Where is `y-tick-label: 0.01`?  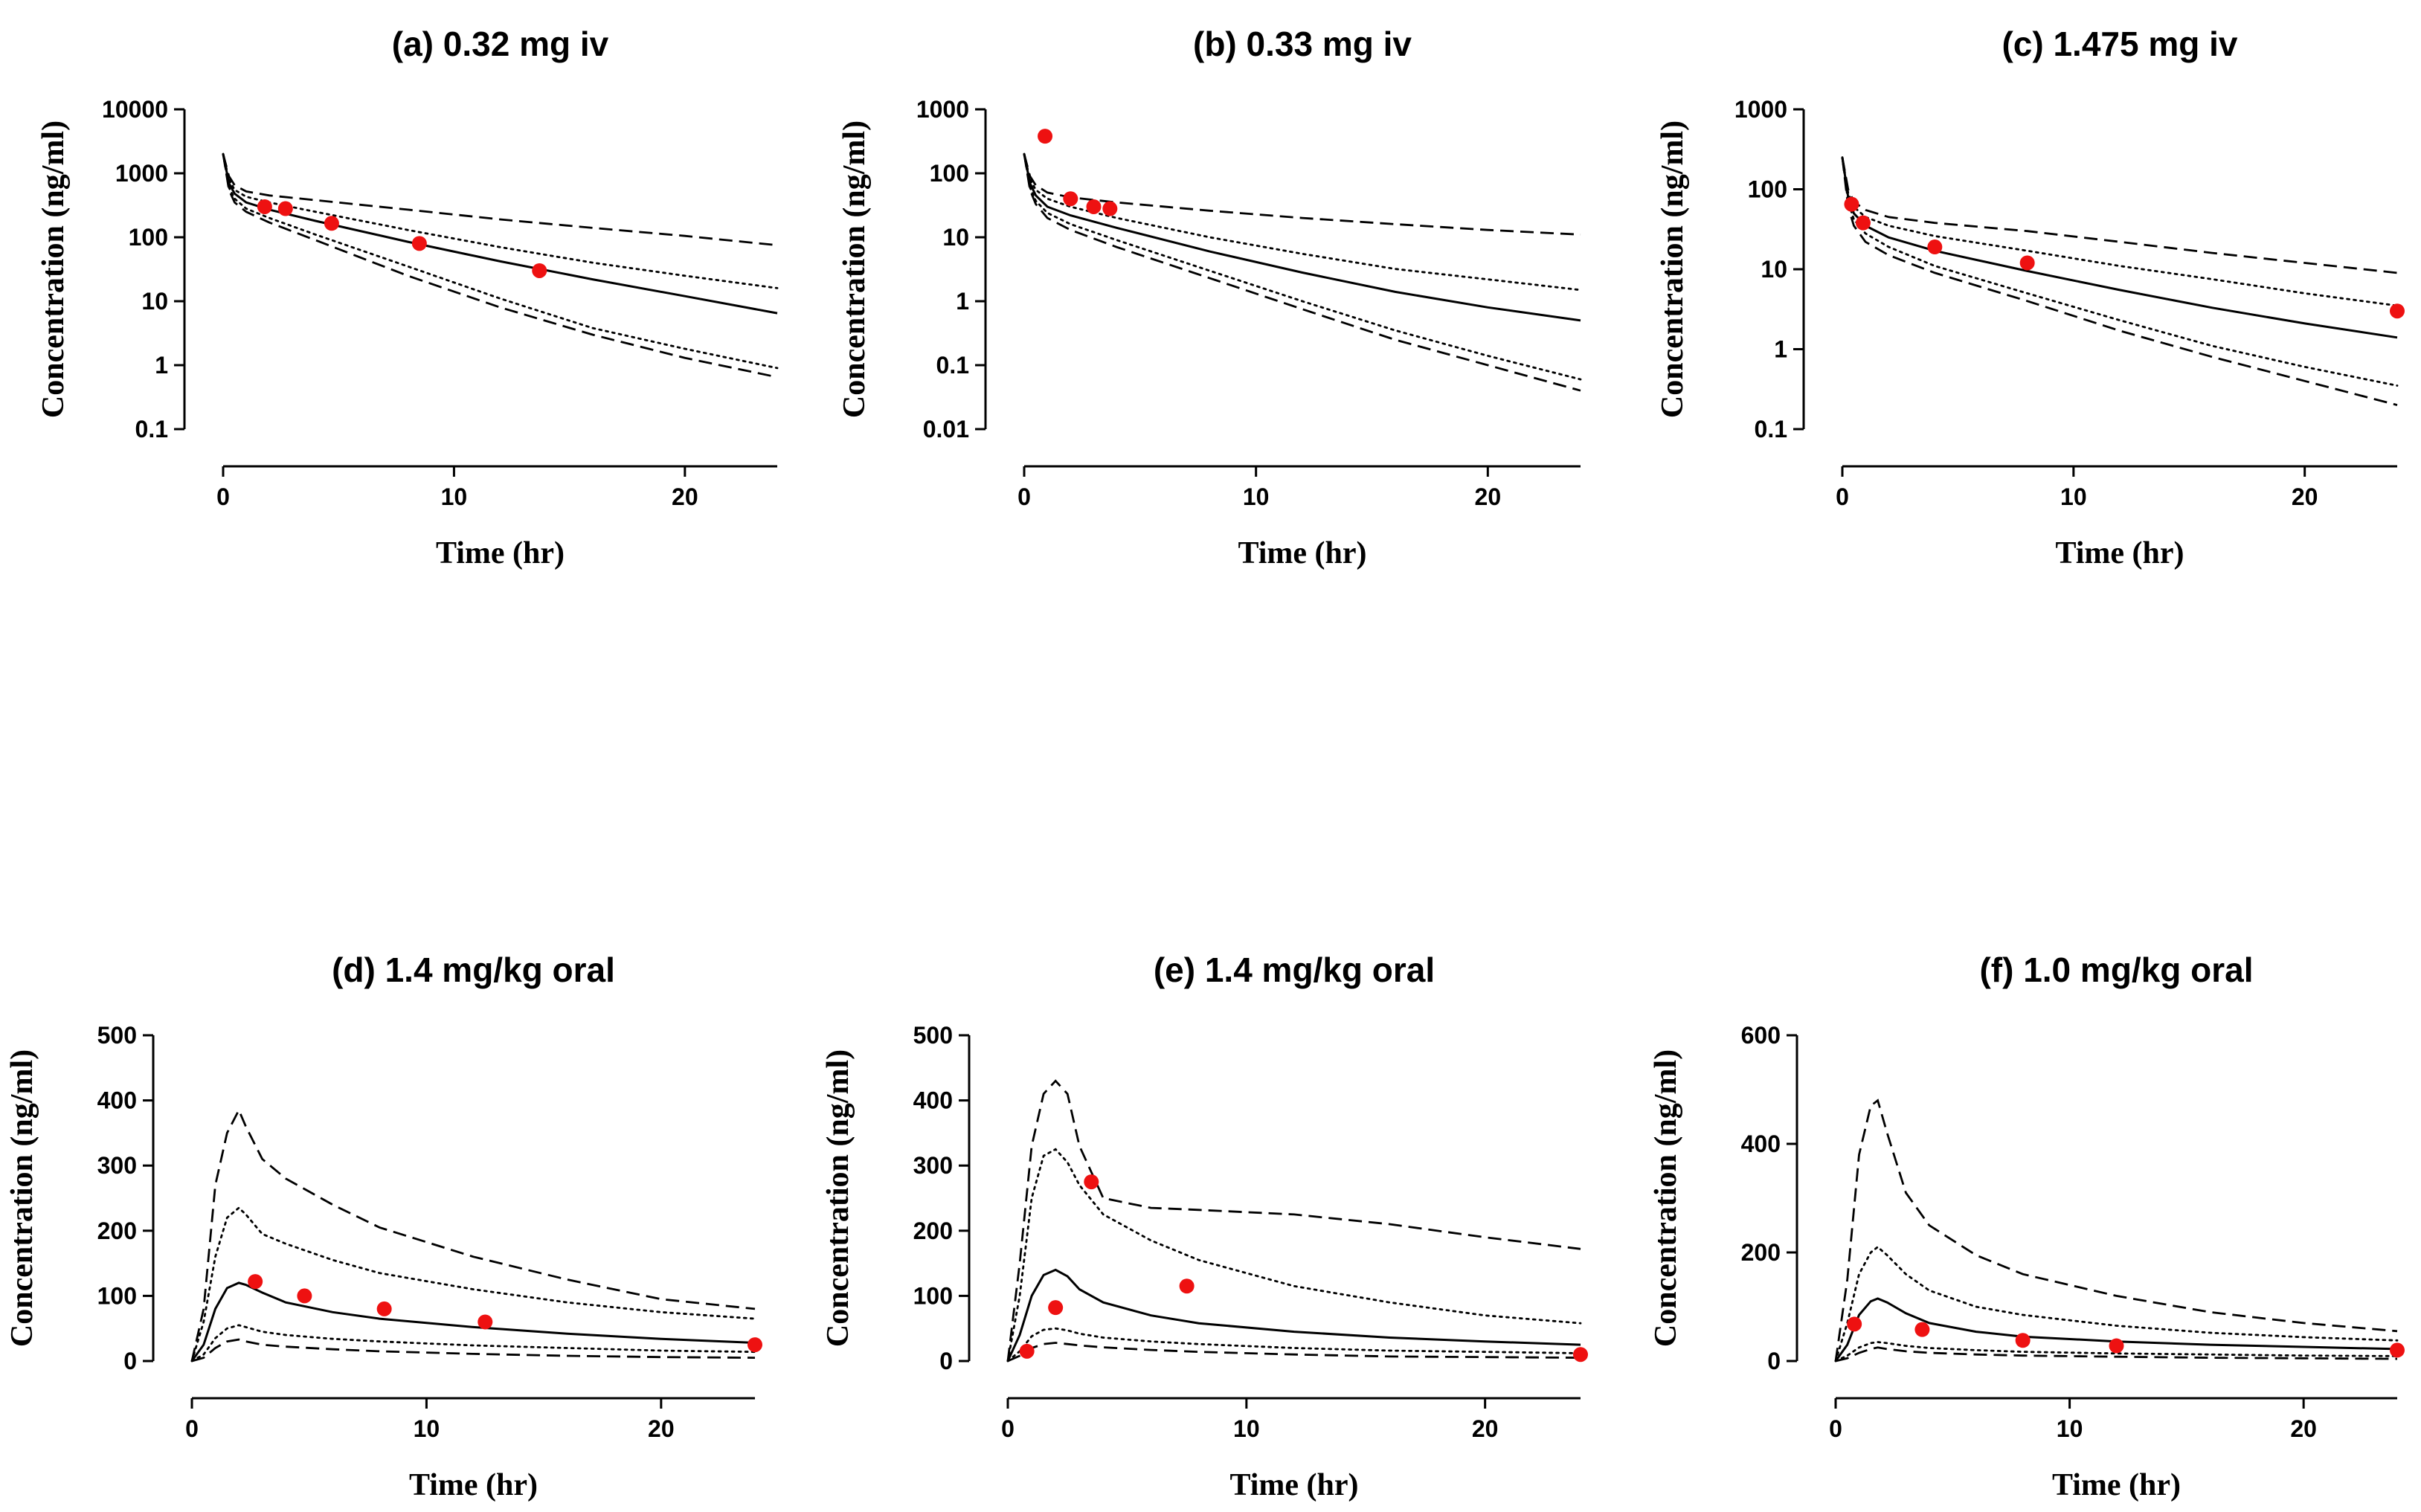 y-tick-label: 0.01 is located at coordinates (946, 429).